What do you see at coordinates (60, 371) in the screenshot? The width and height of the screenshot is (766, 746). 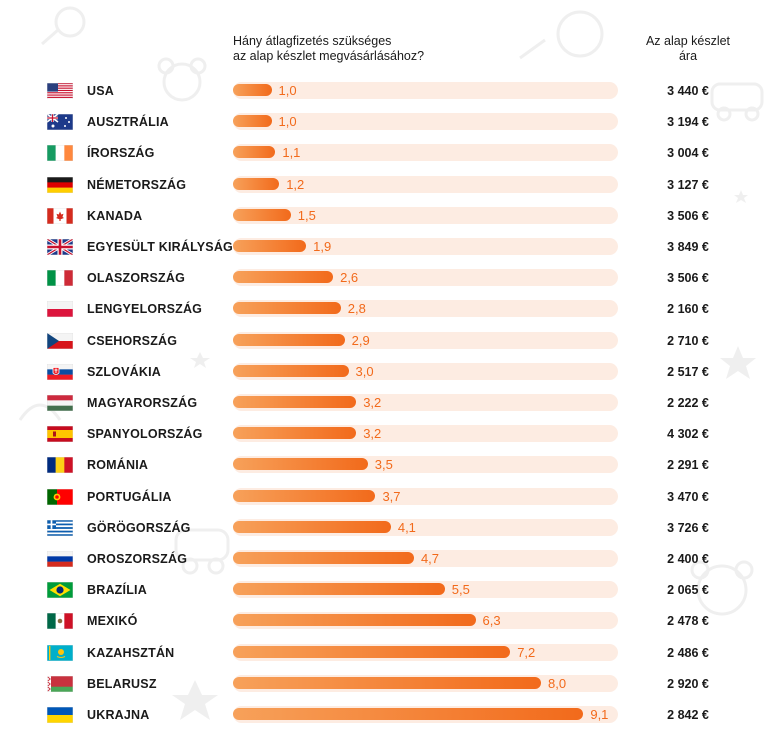 I see `sk-flag-icon` at bounding box center [60, 371].